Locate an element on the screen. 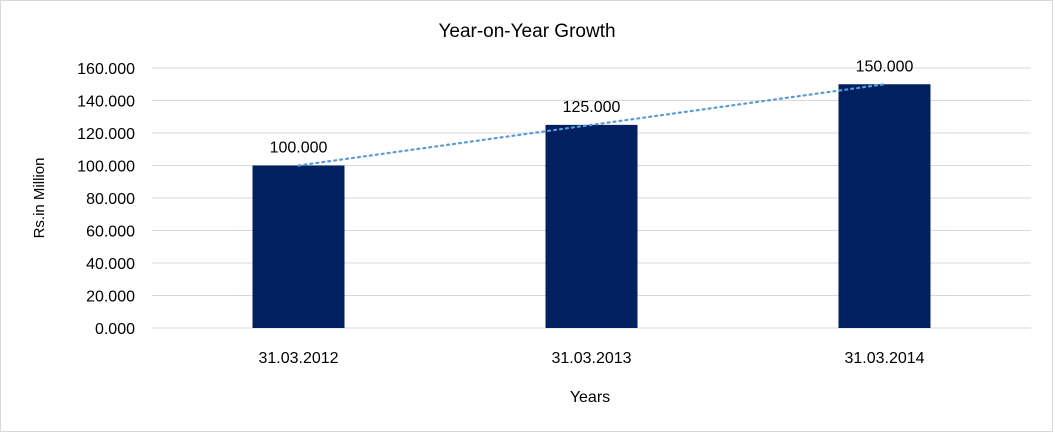 The height and width of the screenshot is (432, 1053). chart-title: Year-on-Year Growth is located at coordinates (526, 31).